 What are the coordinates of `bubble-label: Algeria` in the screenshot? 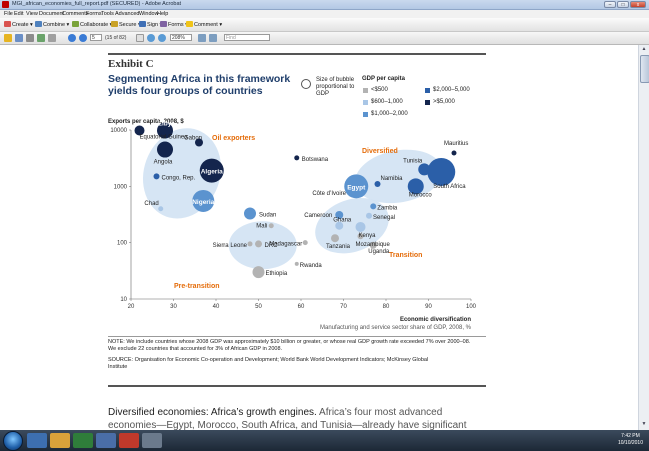 It's located at (212, 172).